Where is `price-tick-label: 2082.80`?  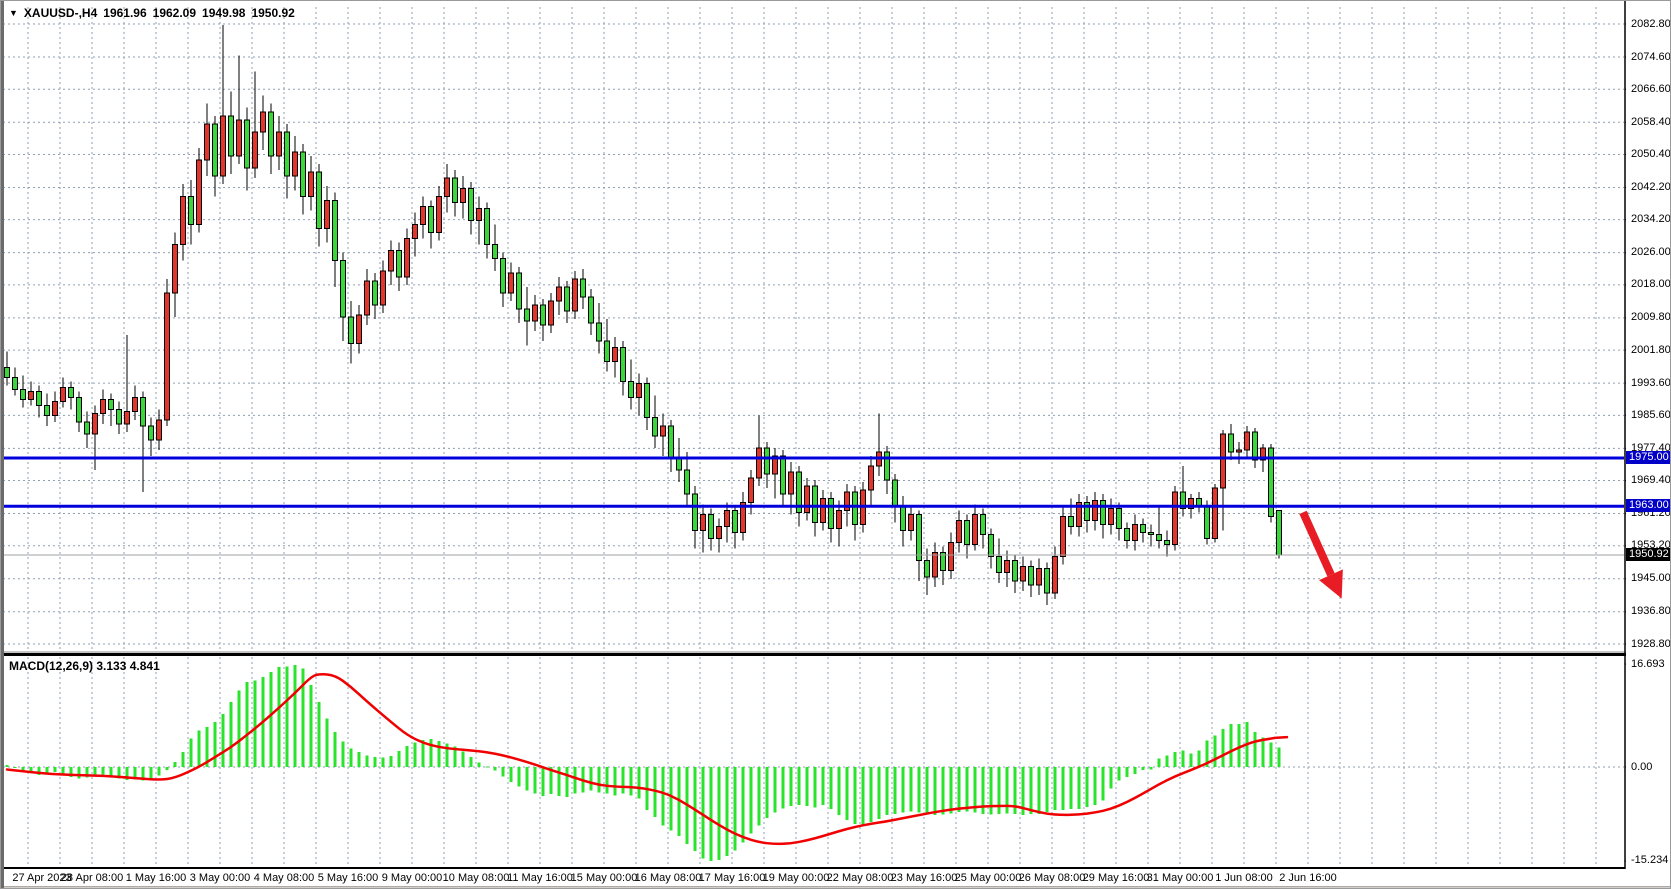
price-tick-label: 2082.80 is located at coordinates (1651, 23).